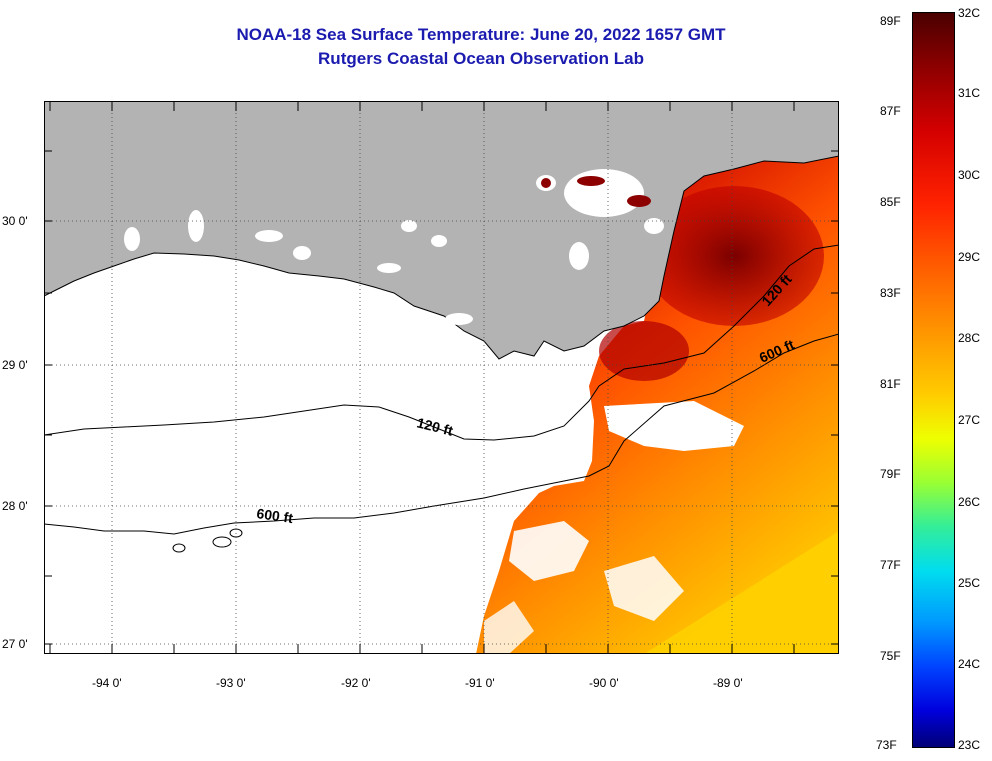 The image size is (992, 761). Describe the element at coordinates (890, 111) in the screenshot. I see `colorbar-label-87f: 87F` at that location.